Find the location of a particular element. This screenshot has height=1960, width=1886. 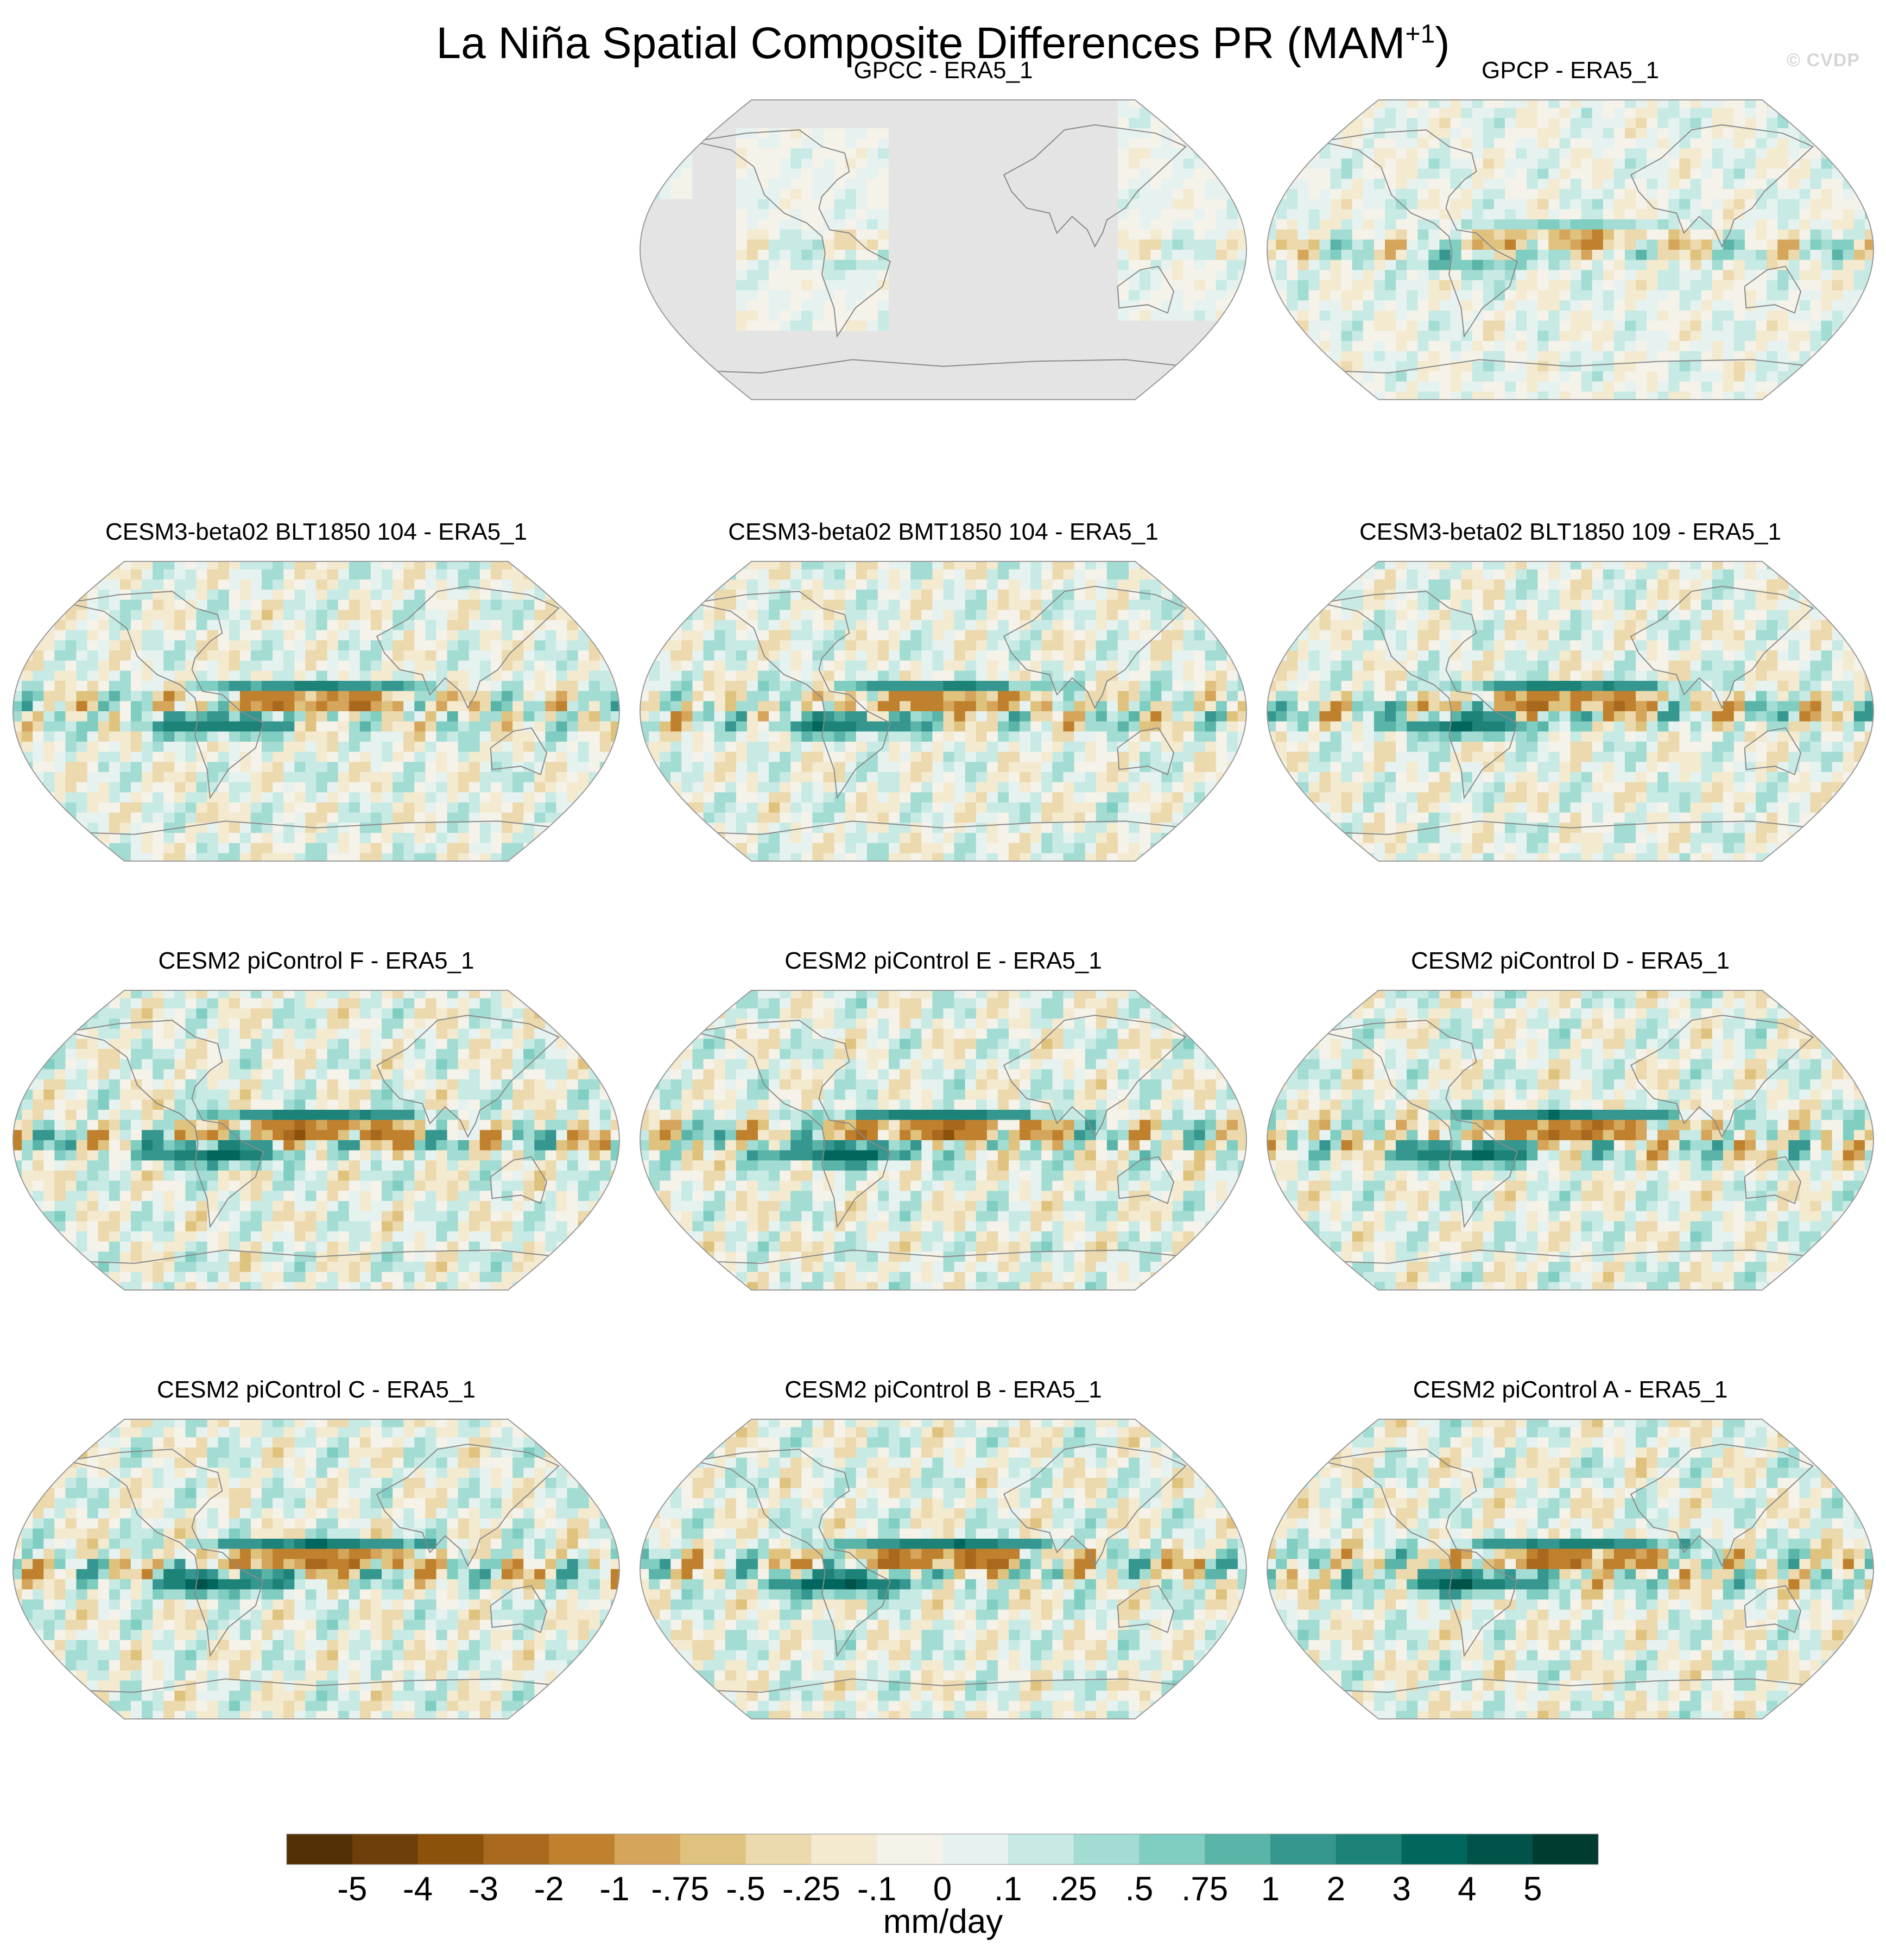

colorbar-tick-label: -.5 is located at coordinates (745, 1889).